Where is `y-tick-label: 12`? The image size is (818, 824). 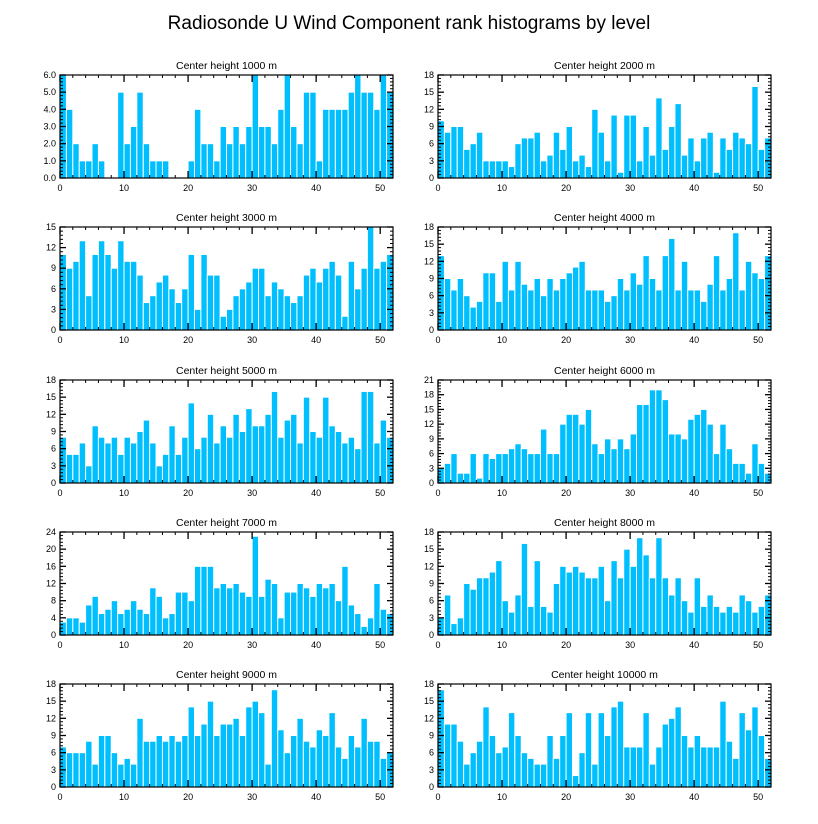
y-tick-label: 12 is located at coordinates (429, 261).